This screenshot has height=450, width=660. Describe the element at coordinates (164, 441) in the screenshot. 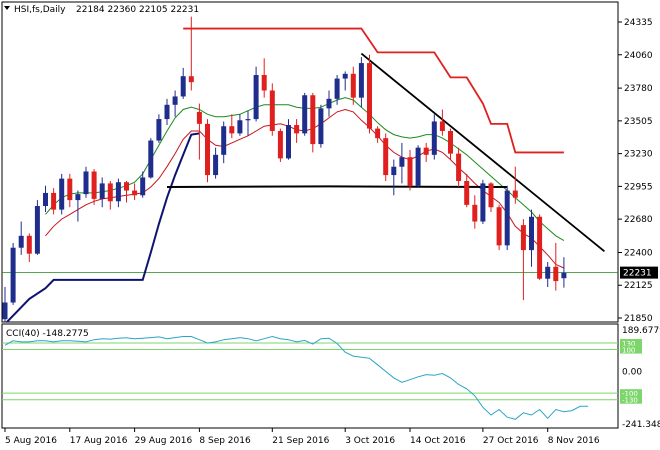

I see `x-tick-label: 29 Aug 2016` at that location.